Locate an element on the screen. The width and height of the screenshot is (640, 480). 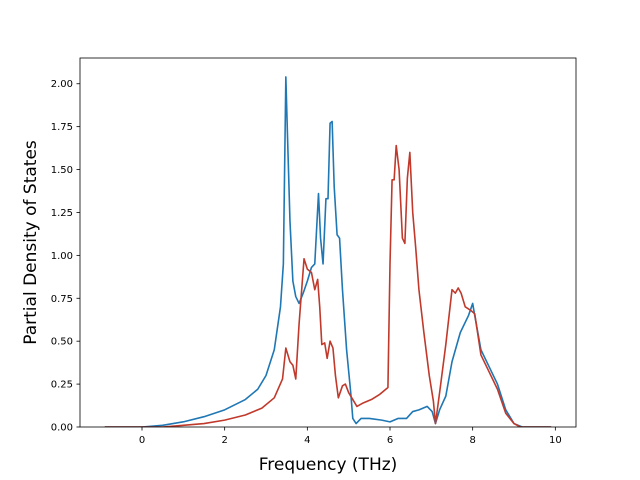
y-tick-label: 2.00 is located at coordinates (62, 84).